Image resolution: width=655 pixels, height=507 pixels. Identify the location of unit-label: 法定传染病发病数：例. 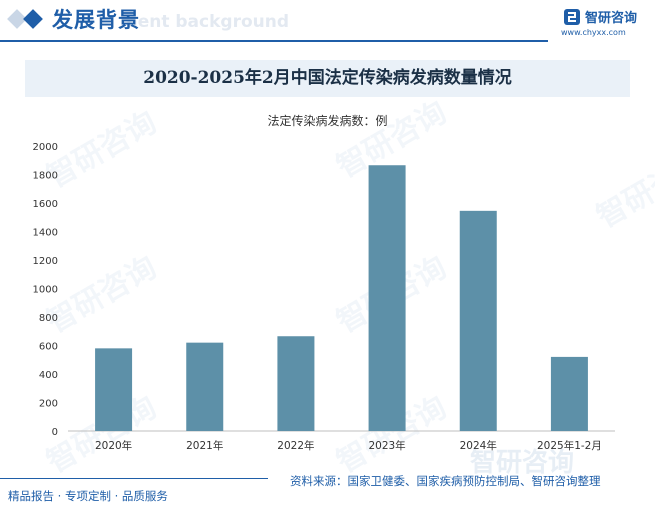
(327, 121).